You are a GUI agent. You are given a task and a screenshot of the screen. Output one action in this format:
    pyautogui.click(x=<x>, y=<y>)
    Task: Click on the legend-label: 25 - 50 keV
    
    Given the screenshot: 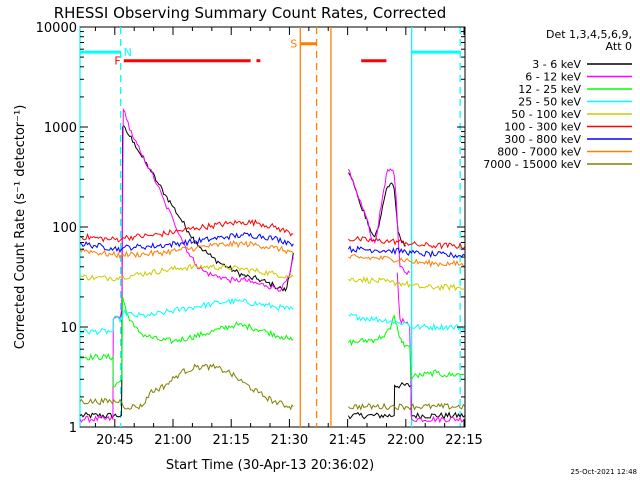 What is the action you would take?
    pyautogui.click(x=549, y=102)
    